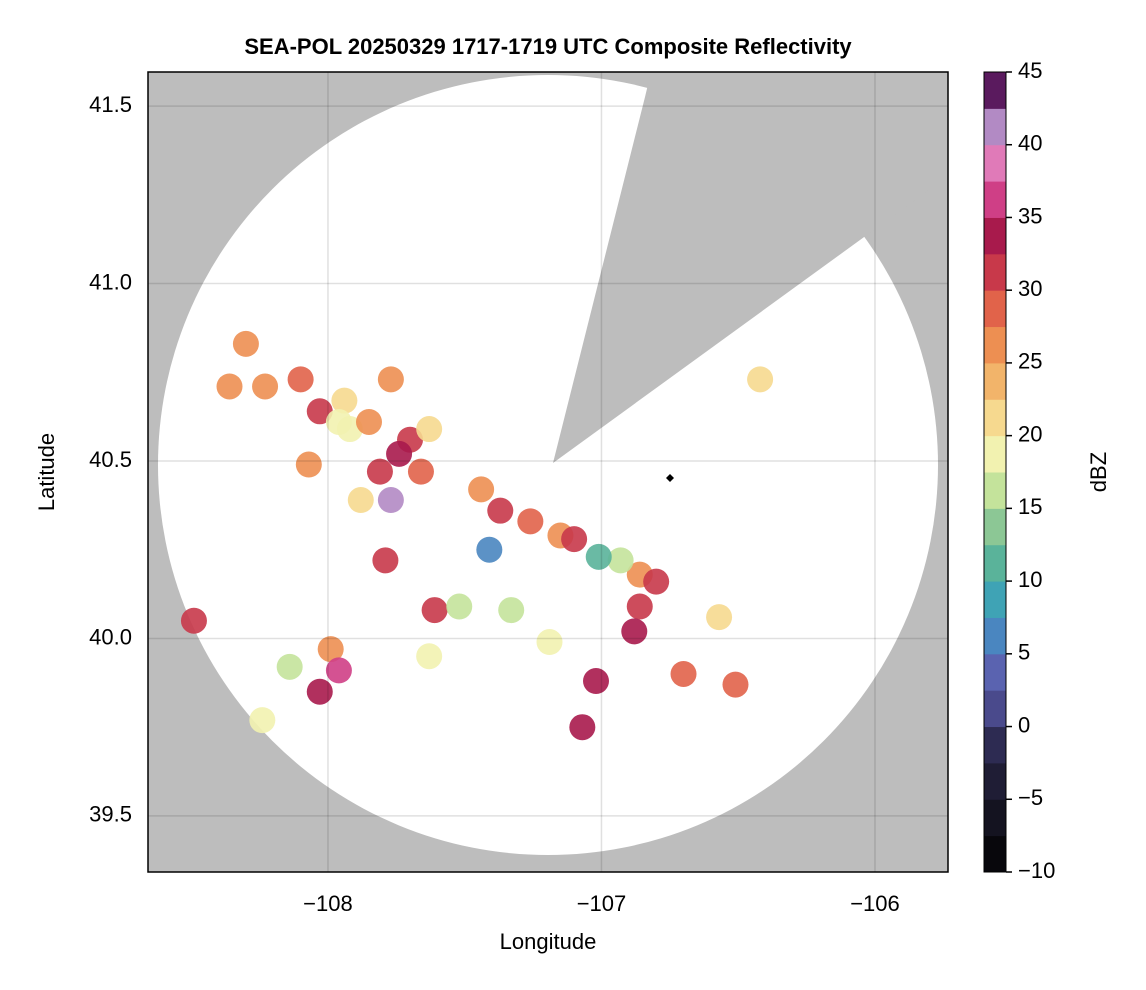  Describe the element at coordinates (875, 903) in the screenshot. I see `x-tick-label: −106` at that location.